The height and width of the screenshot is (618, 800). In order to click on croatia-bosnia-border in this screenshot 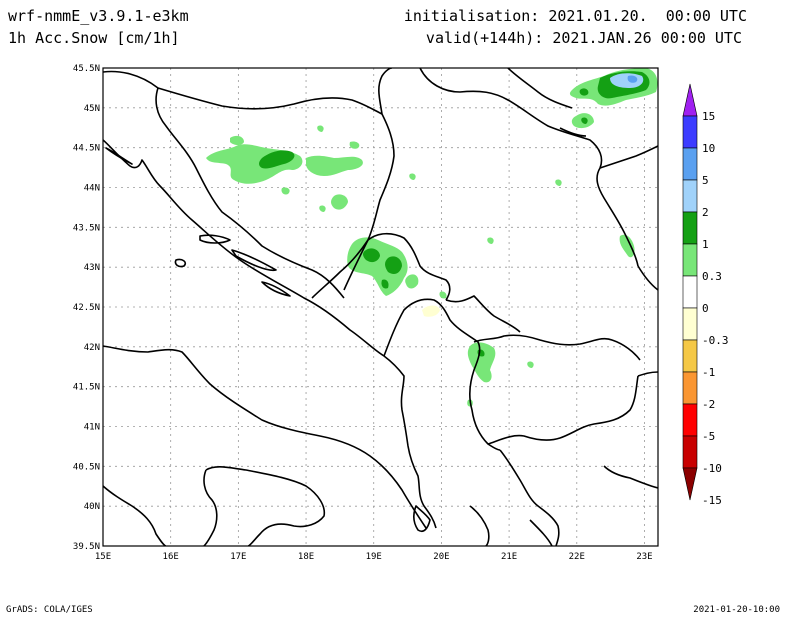, I will do `click(224, 184)`.